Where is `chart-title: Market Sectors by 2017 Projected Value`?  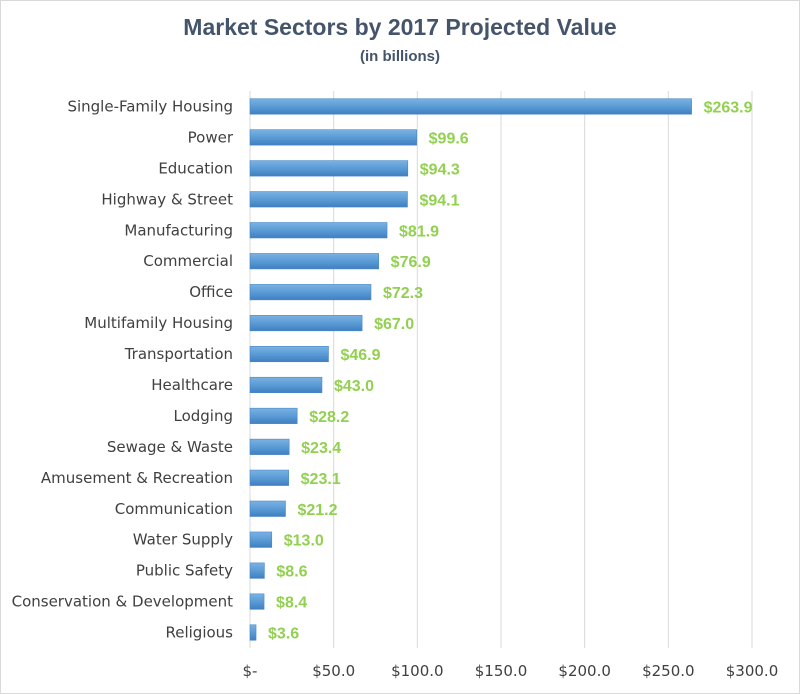 chart-title: Market Sectors by 2017 Projected Value is located at coordinates (400, 27).